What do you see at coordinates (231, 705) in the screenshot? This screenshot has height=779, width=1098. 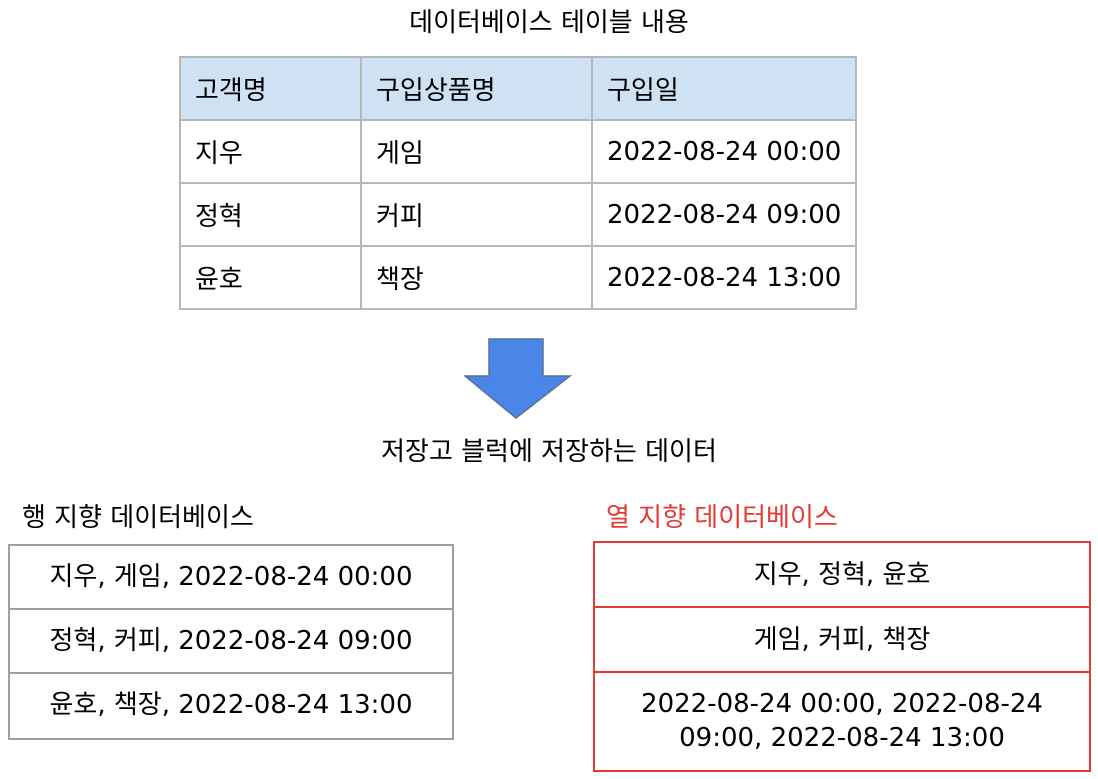 I see `row-store-block: 윤호, 책장, 2022-08-24 13:00` at bounding box center [231, 705].